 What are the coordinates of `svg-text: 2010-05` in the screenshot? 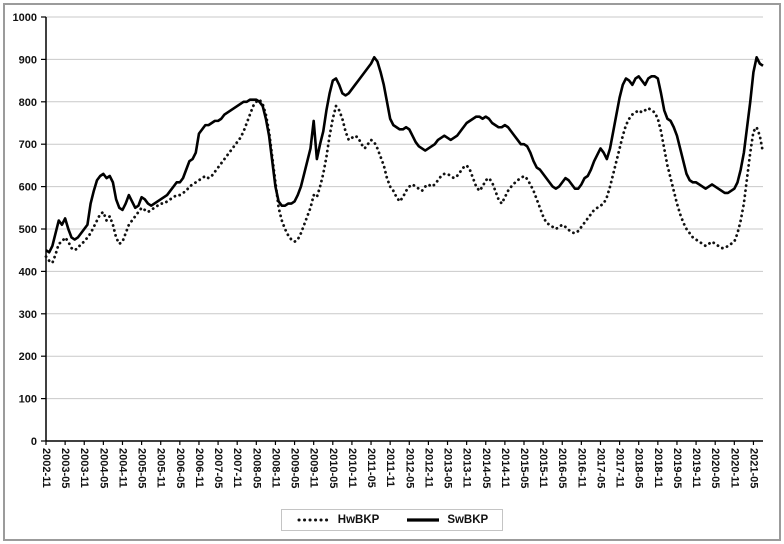 It's located at (333, 468).